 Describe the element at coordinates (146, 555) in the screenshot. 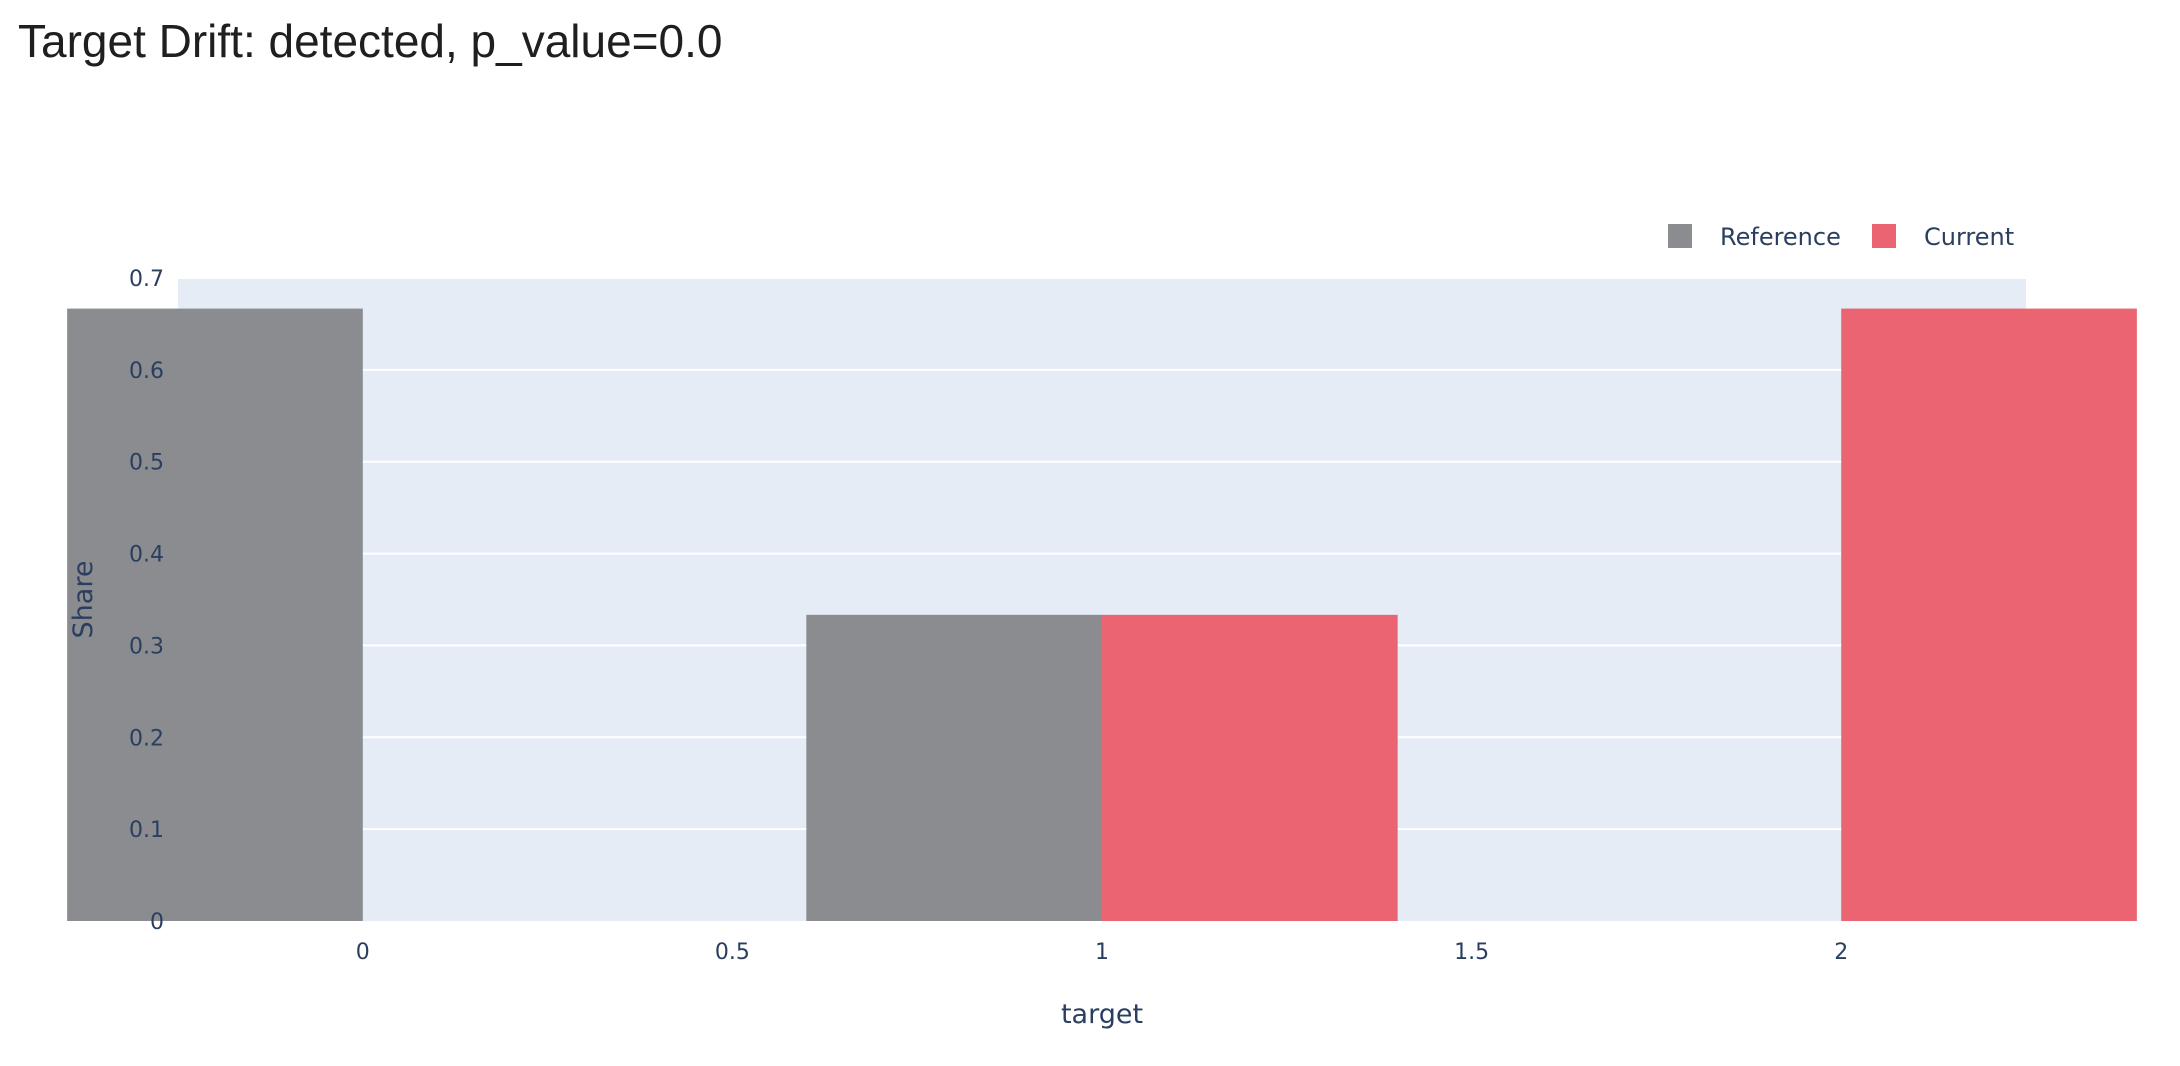

I see `y-tick-label: 0.4` at that location.